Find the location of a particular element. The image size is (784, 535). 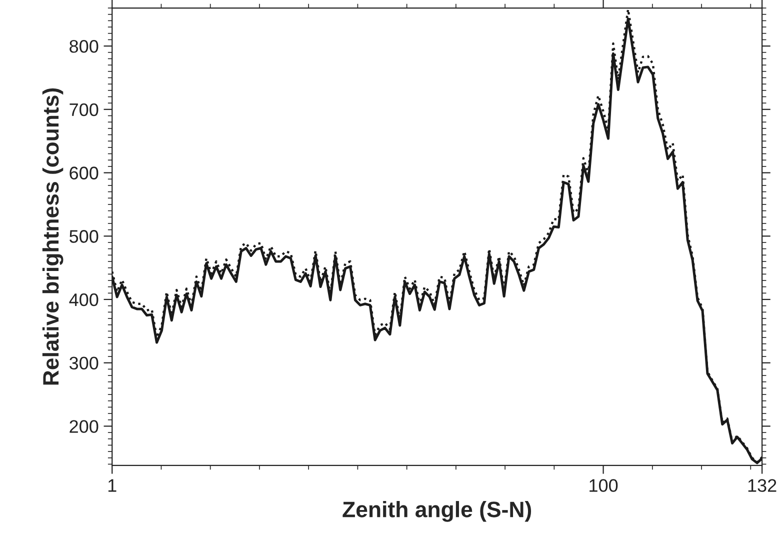

y-tick-label: 800 is located at coordinates (84, 46).